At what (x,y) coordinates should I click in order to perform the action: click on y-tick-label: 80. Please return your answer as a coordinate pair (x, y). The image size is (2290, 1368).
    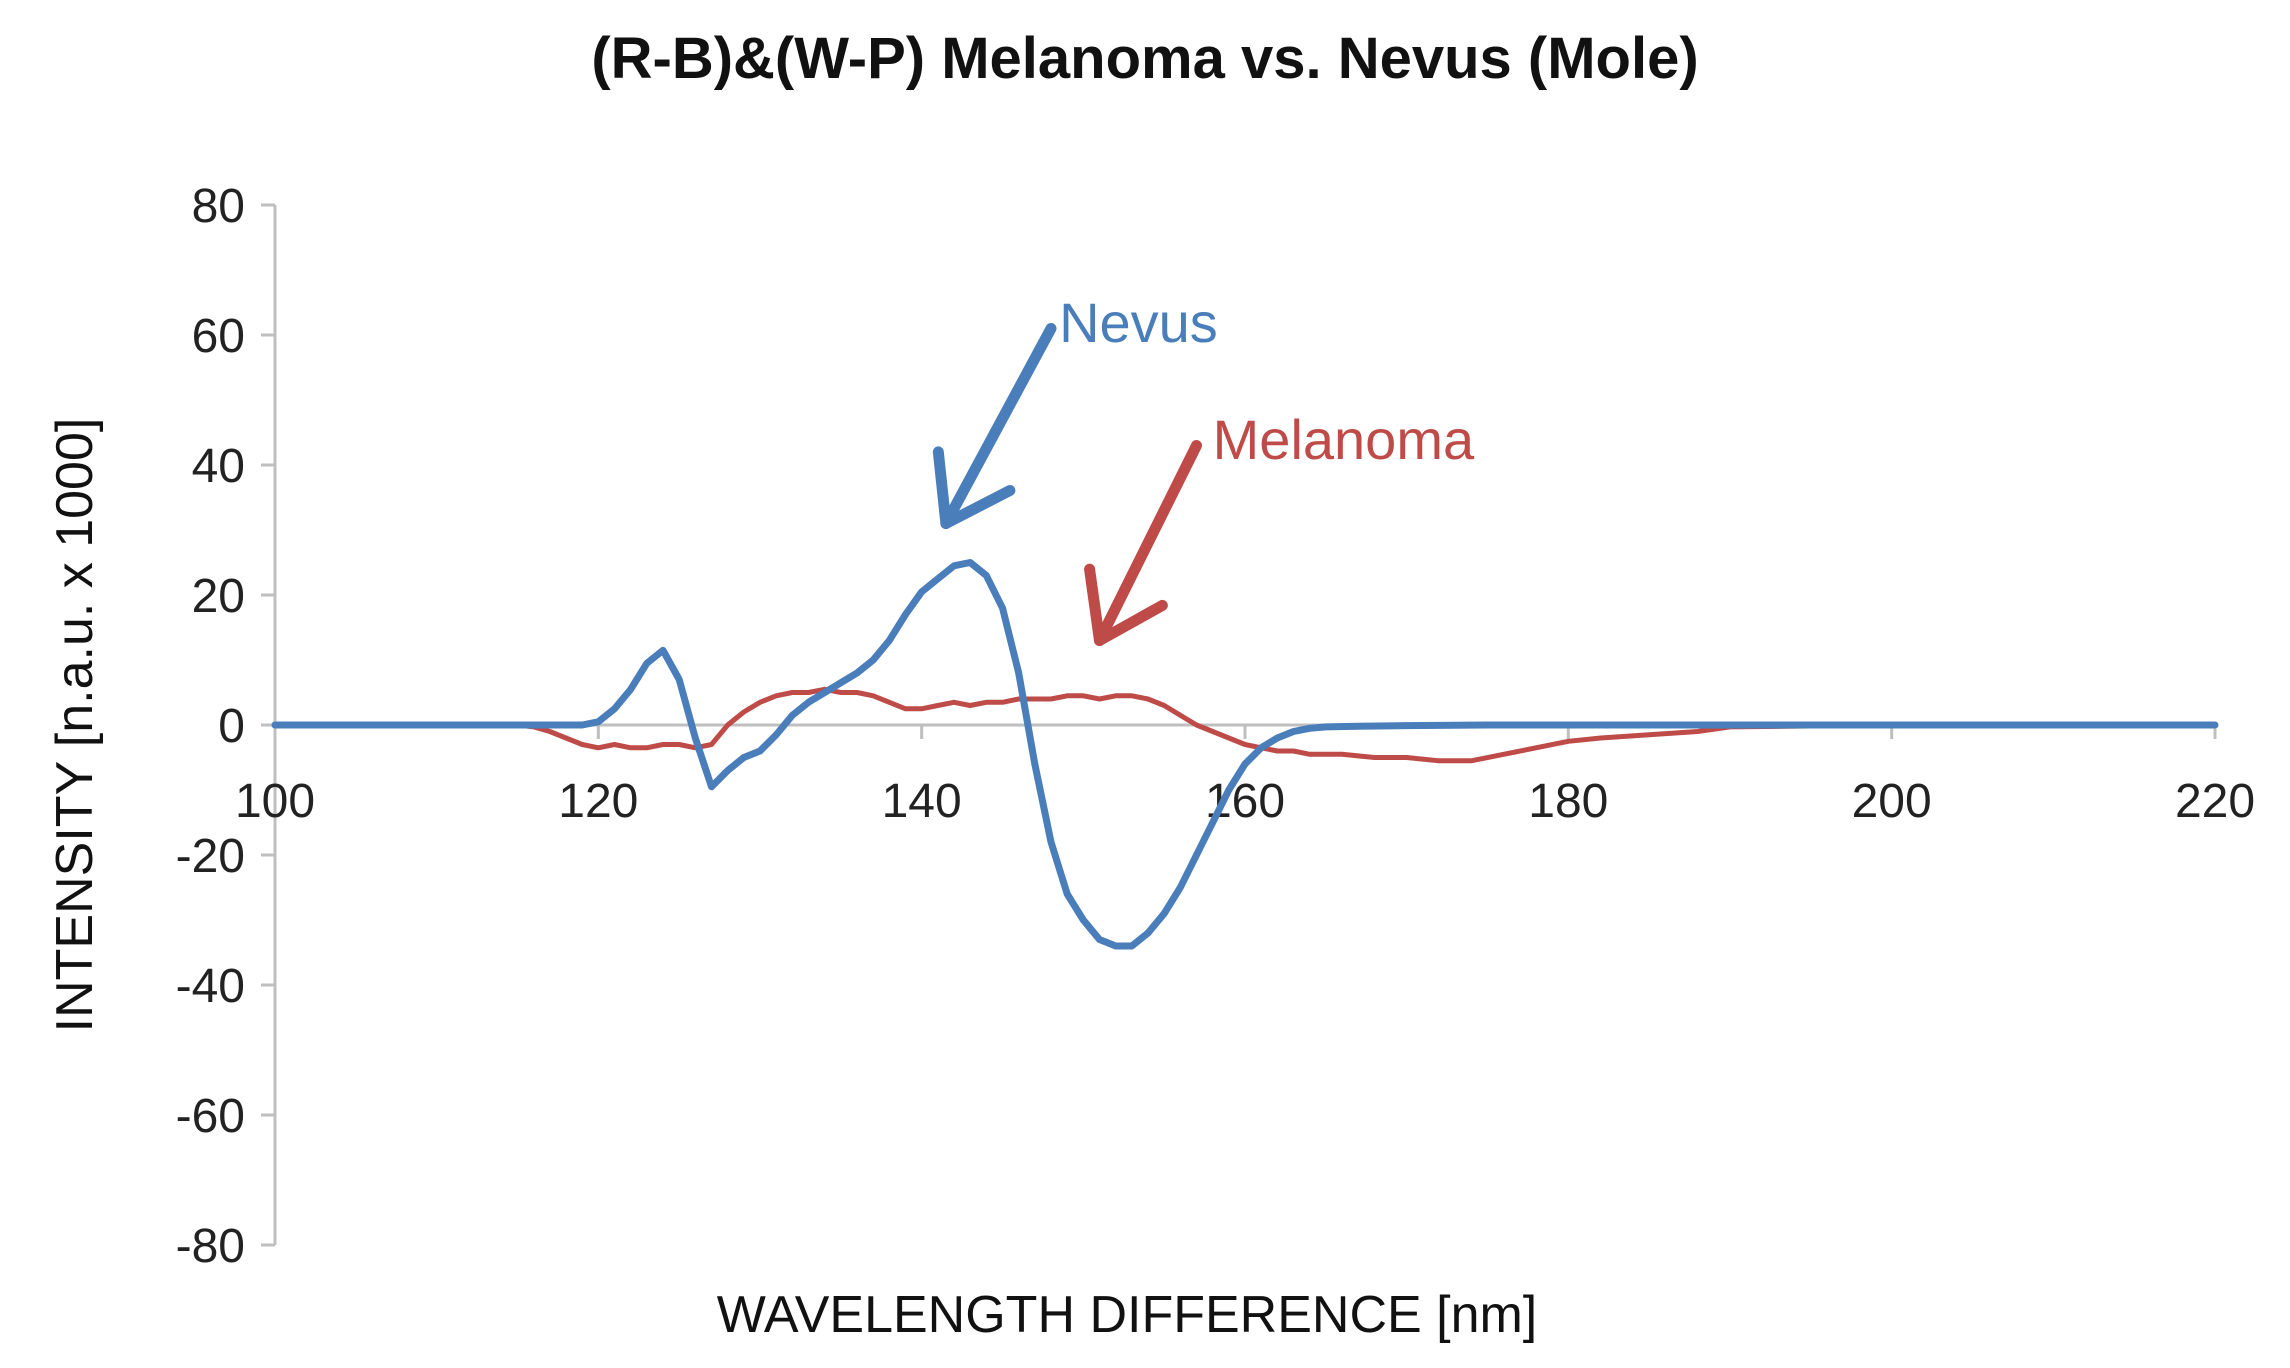
    Looking at the image, I should click on (218, 206).